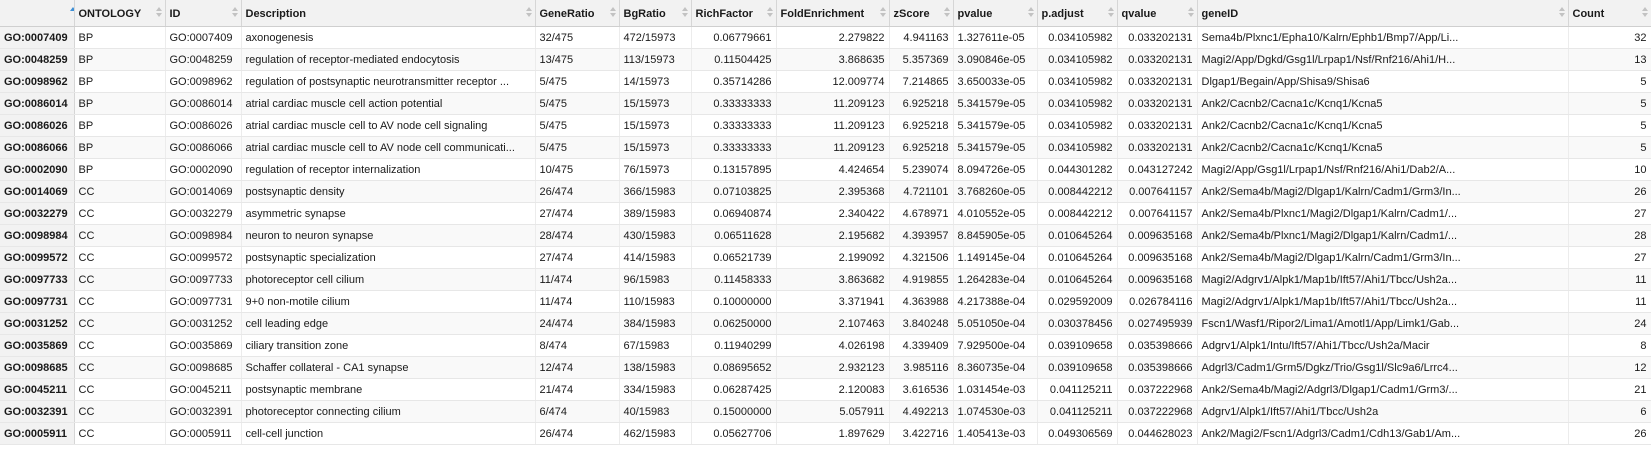 The width and height of the screenshot is (1651, 470). What do you see at coordinates (37, 213) in the screenshot?
I see `row-name-cell: GO:0032279` at bounding box center [37, 213].